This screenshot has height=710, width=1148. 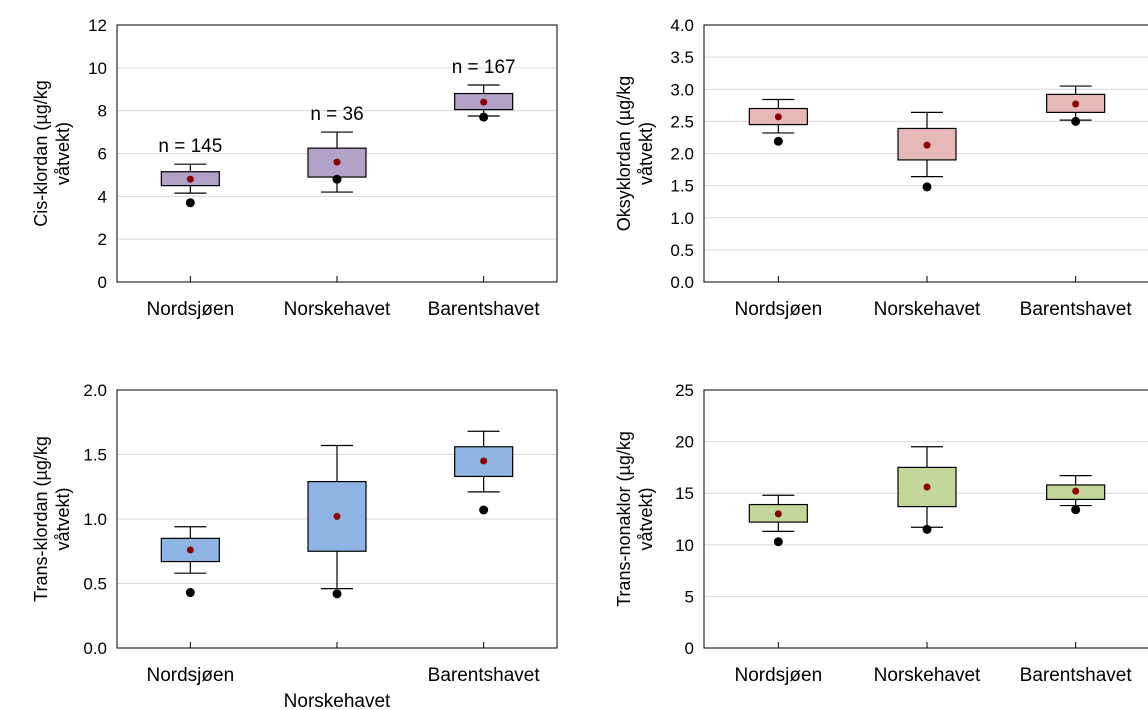 I want to click on y-tick-label: 5, so click(x=689, y=596).